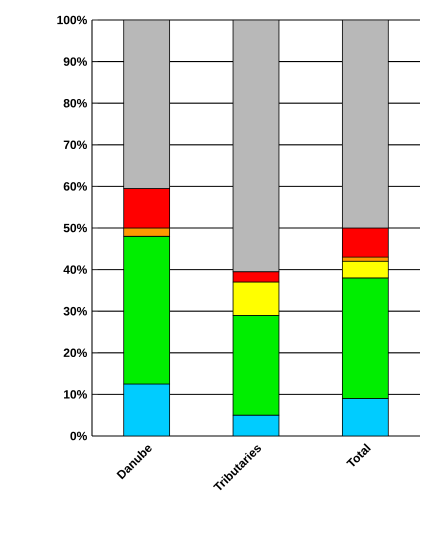 This screenshot has width=425, height=552. I want to click on y-tick-label: 40%, so click(75, 269).